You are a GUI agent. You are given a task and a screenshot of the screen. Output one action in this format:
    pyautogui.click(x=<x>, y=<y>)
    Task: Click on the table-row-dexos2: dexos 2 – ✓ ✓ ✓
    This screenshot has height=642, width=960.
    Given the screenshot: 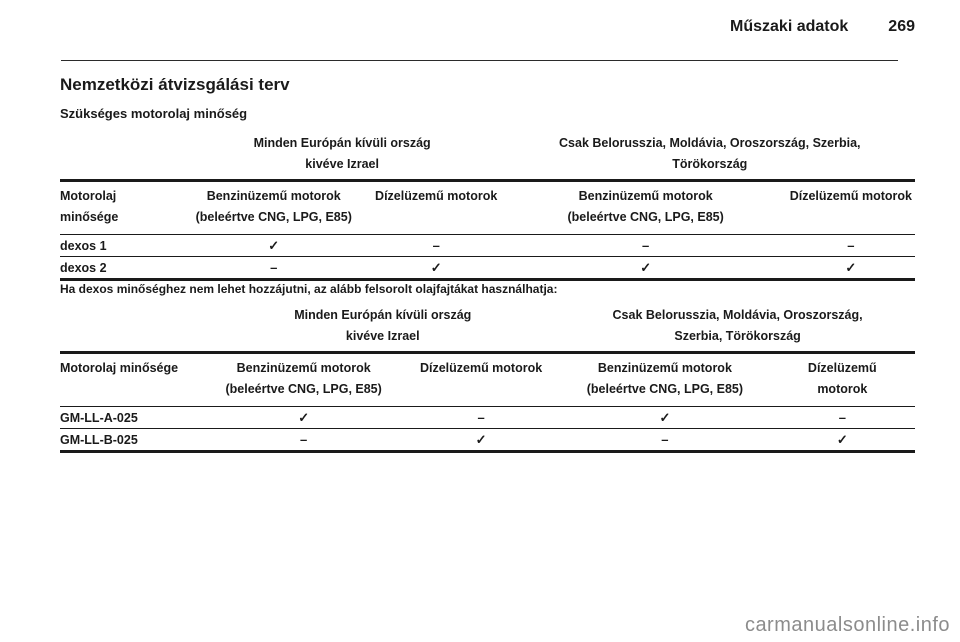 What is the action you would take?
    pyautogui.click(x=487, y=268)
    